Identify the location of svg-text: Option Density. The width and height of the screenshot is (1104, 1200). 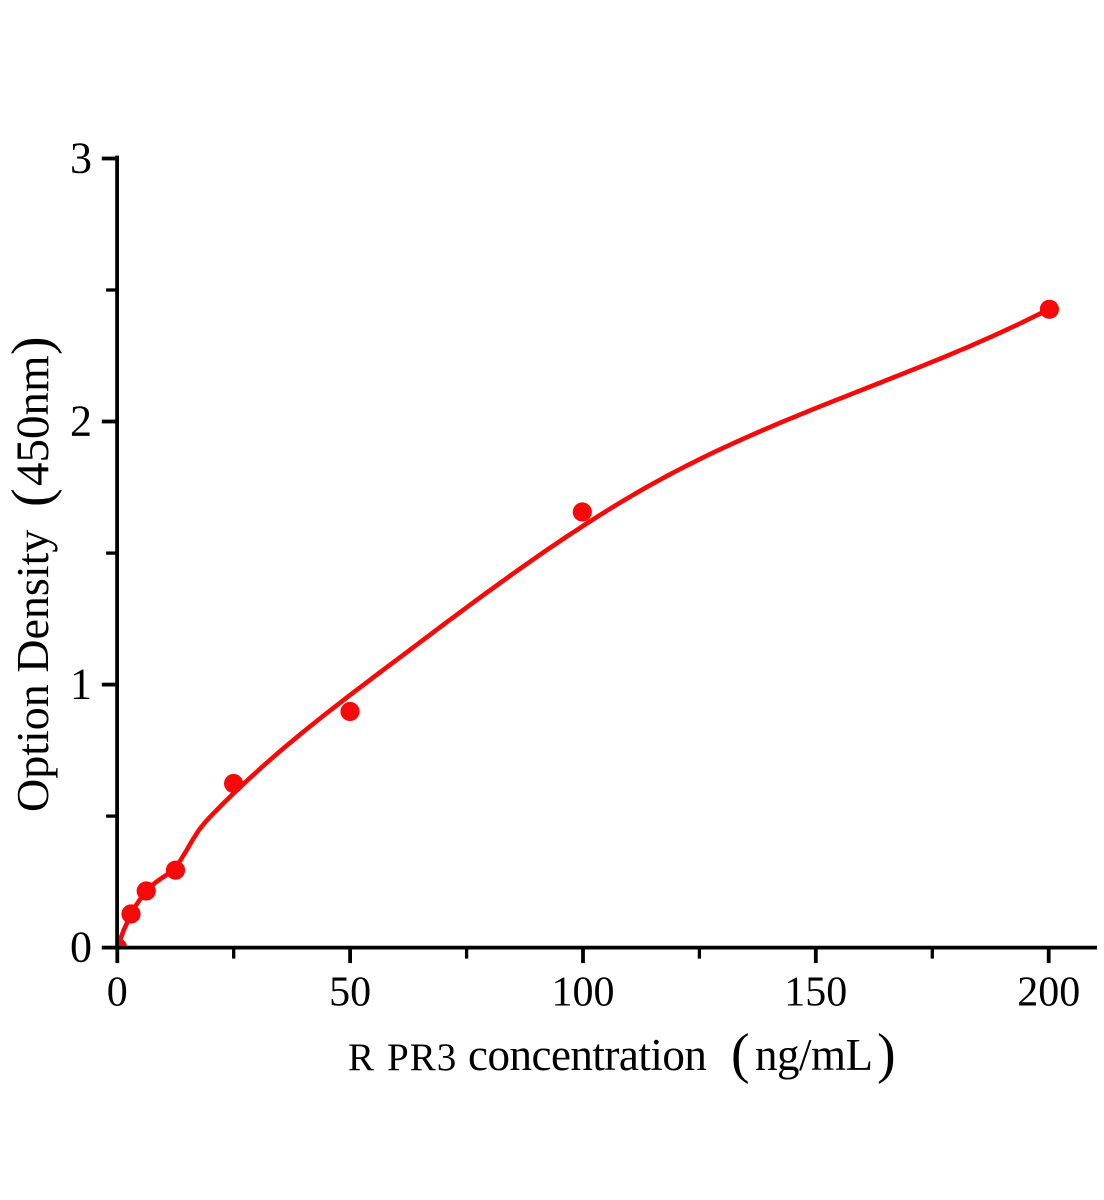
(32, 671).